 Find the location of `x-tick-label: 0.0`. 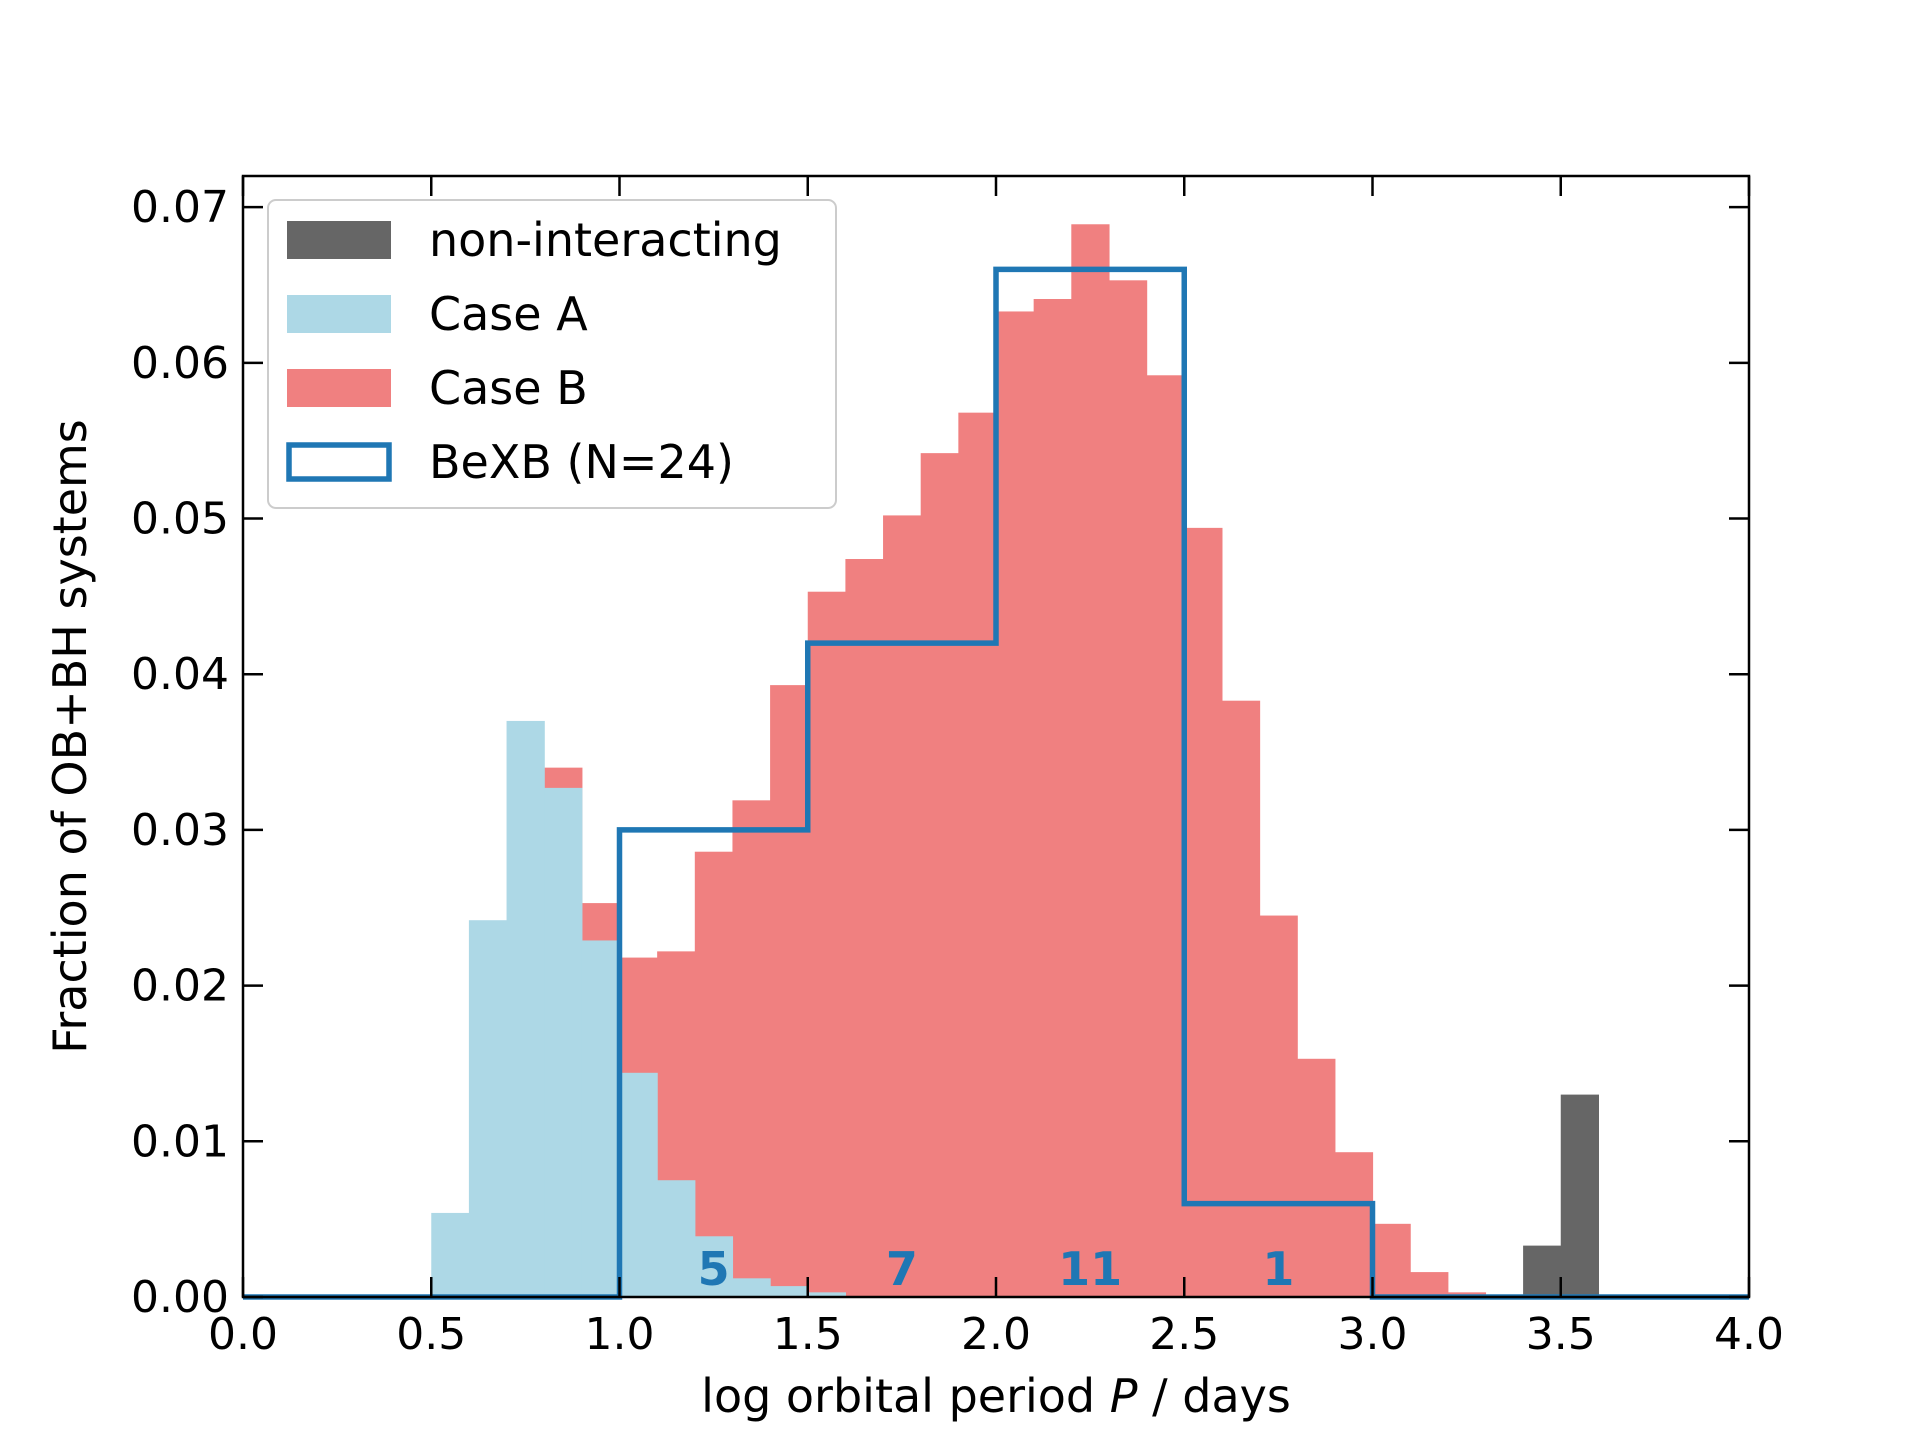

x-tick-label: 0.0 is located at coordinates (243, 1334).